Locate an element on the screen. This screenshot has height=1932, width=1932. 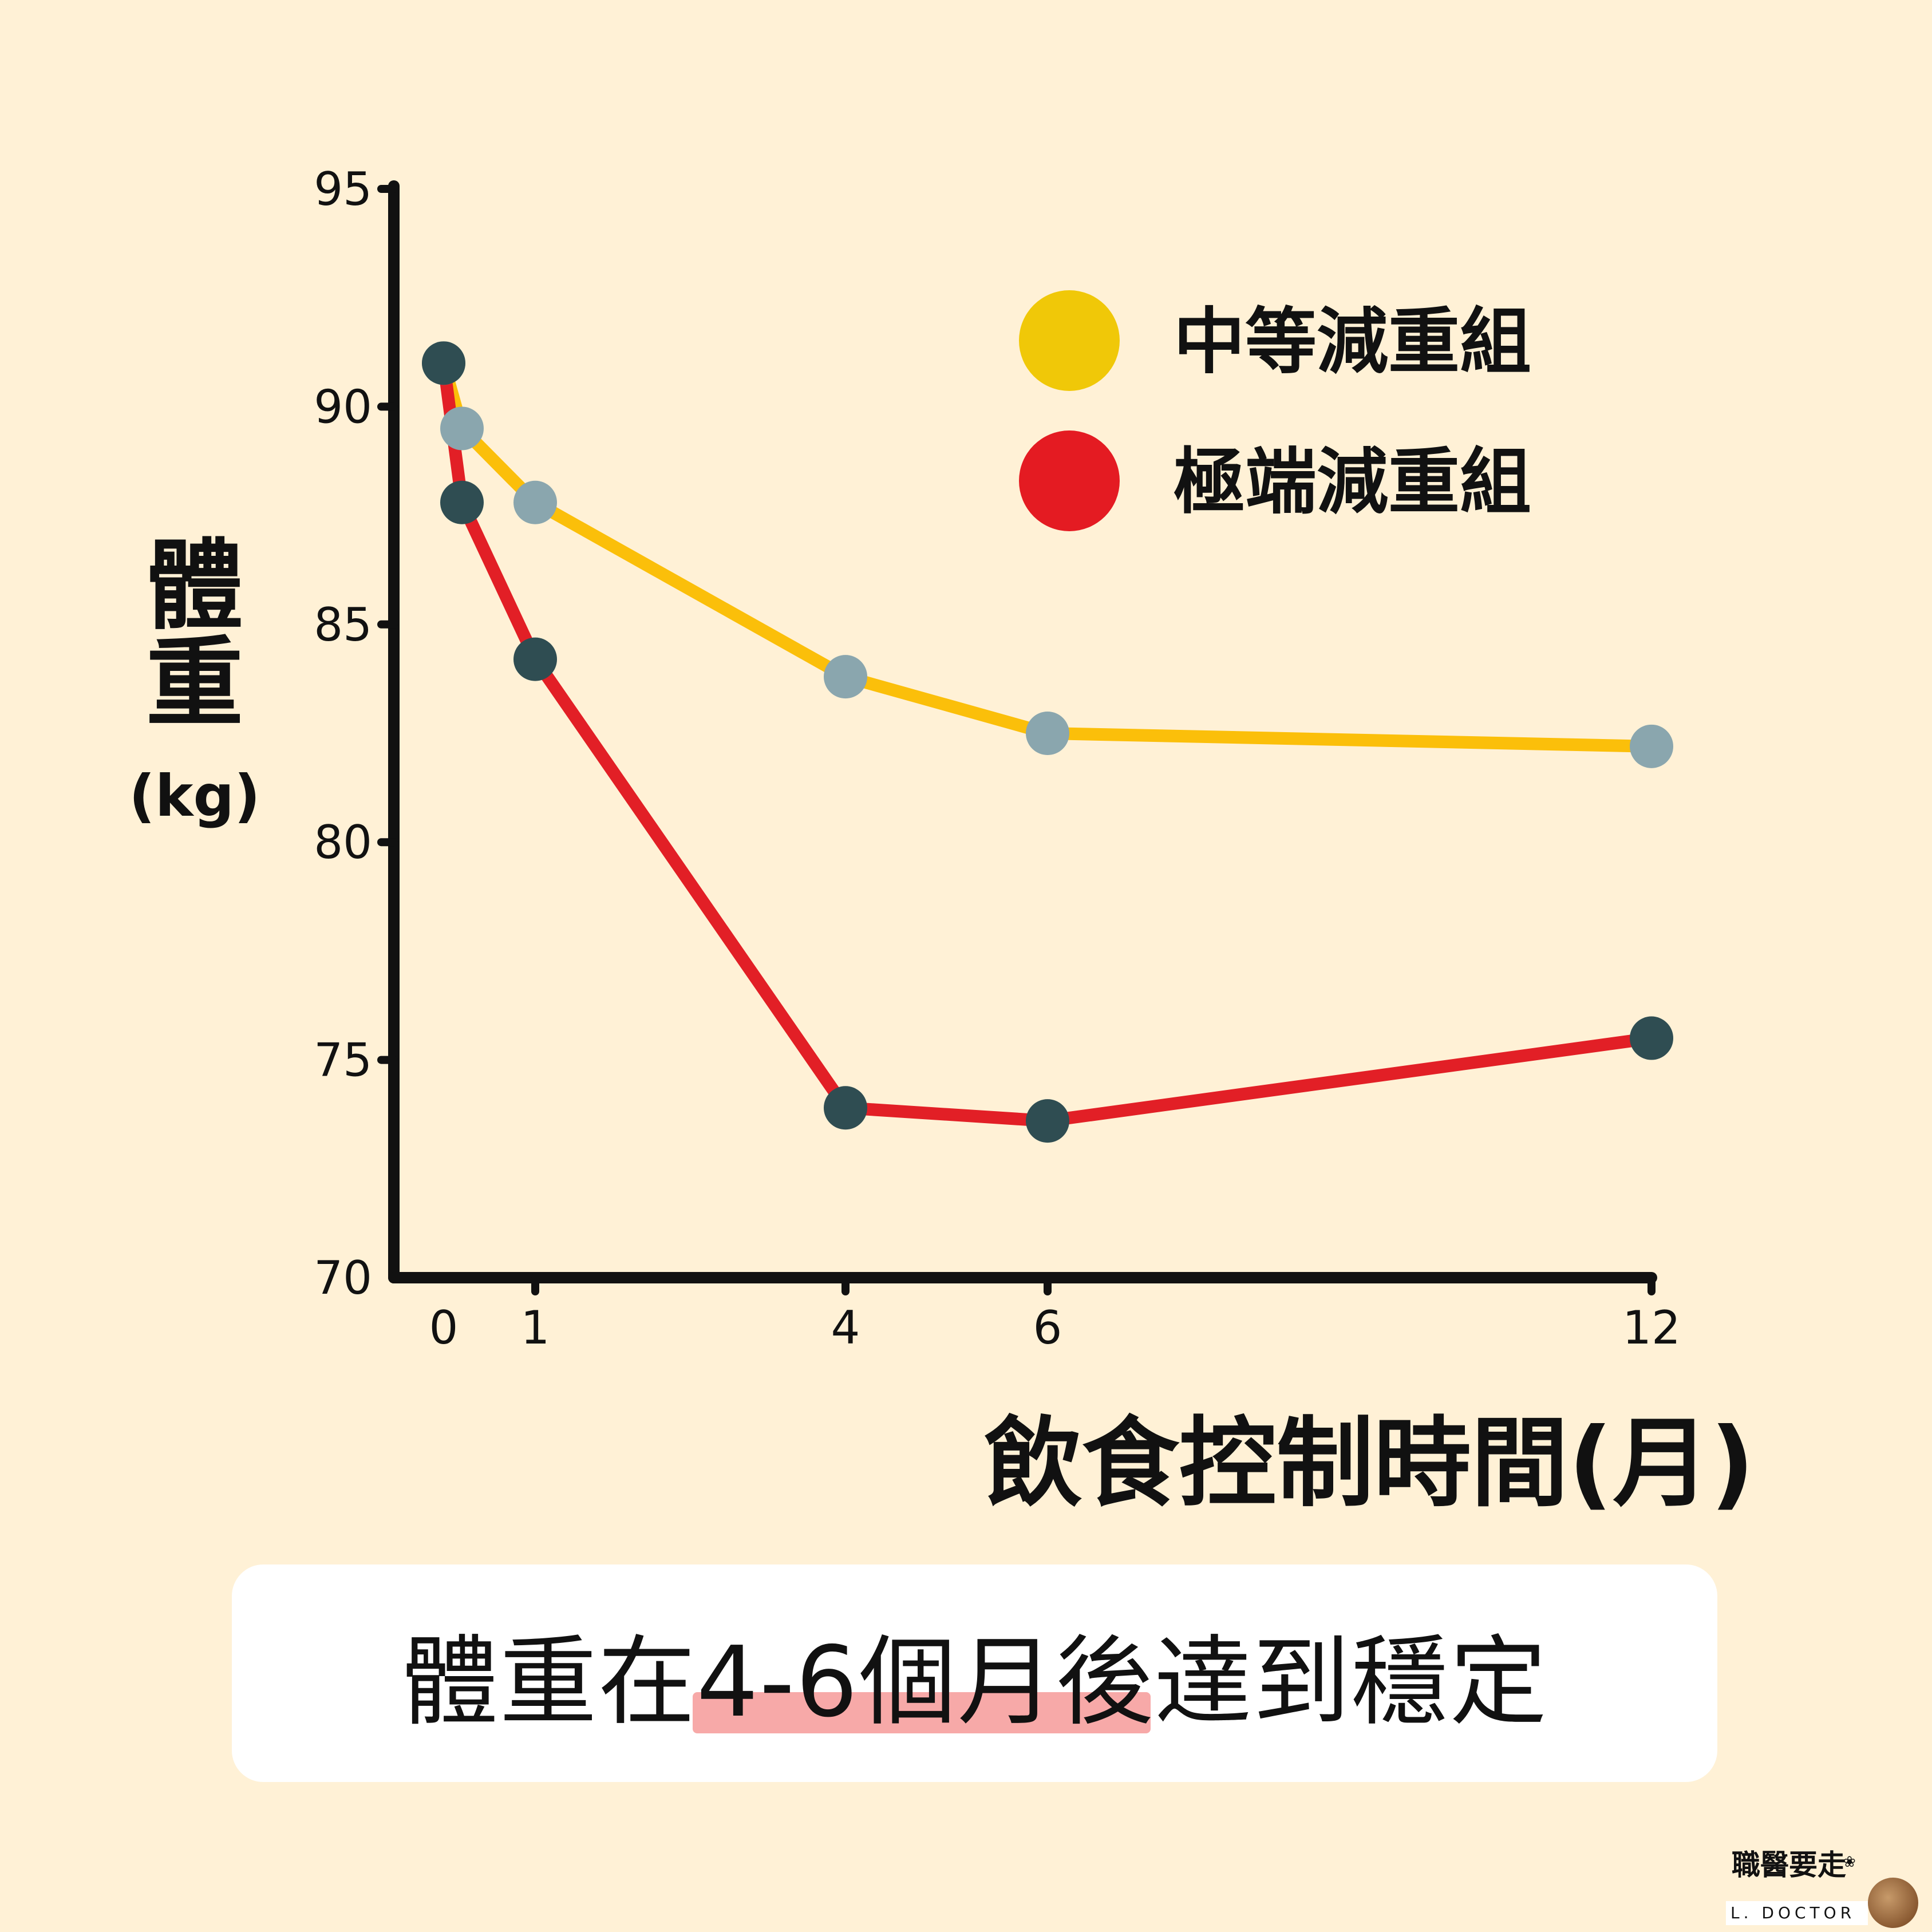
x-tick-label: 0 is located at coordinates (444, 1327).